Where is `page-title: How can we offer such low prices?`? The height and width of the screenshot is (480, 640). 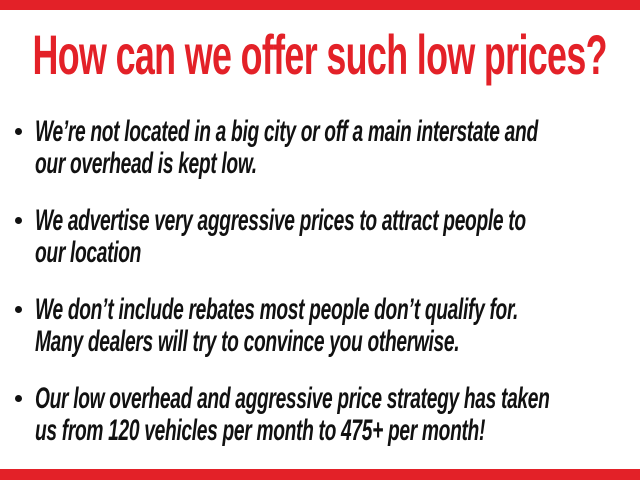
page-title: How can we offer such low prices? is located at coordinates (320, 54).